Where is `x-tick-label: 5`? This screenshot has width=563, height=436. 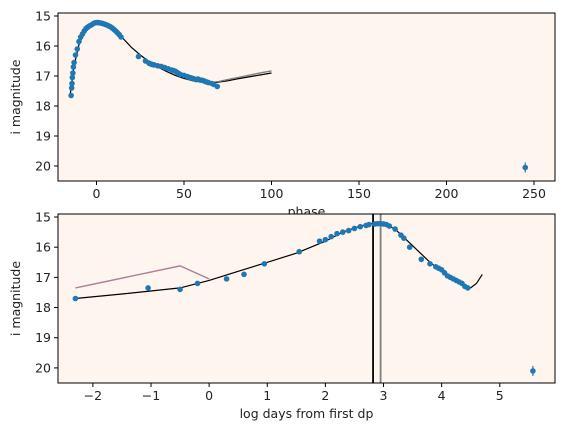
x-tick-label: 5 is located at coordinates (500, 395).